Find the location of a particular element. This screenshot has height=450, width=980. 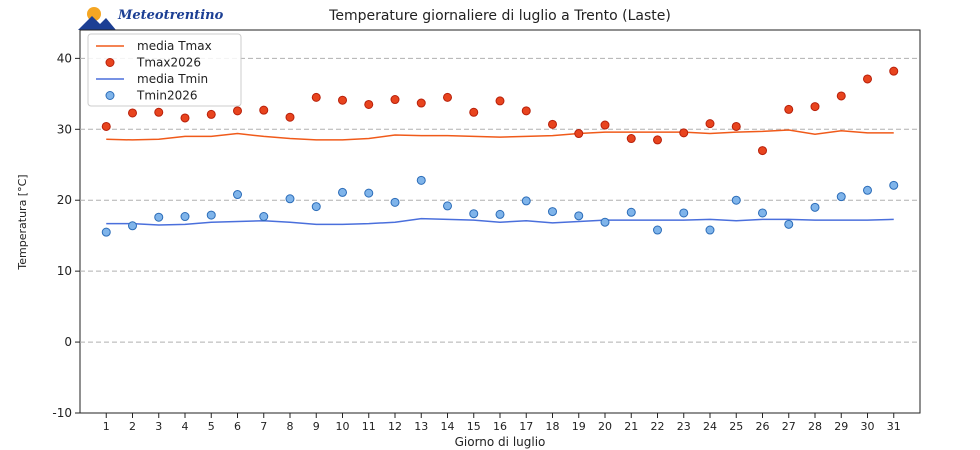

x-tick-label: 16 is located at coordinates (500, 426).